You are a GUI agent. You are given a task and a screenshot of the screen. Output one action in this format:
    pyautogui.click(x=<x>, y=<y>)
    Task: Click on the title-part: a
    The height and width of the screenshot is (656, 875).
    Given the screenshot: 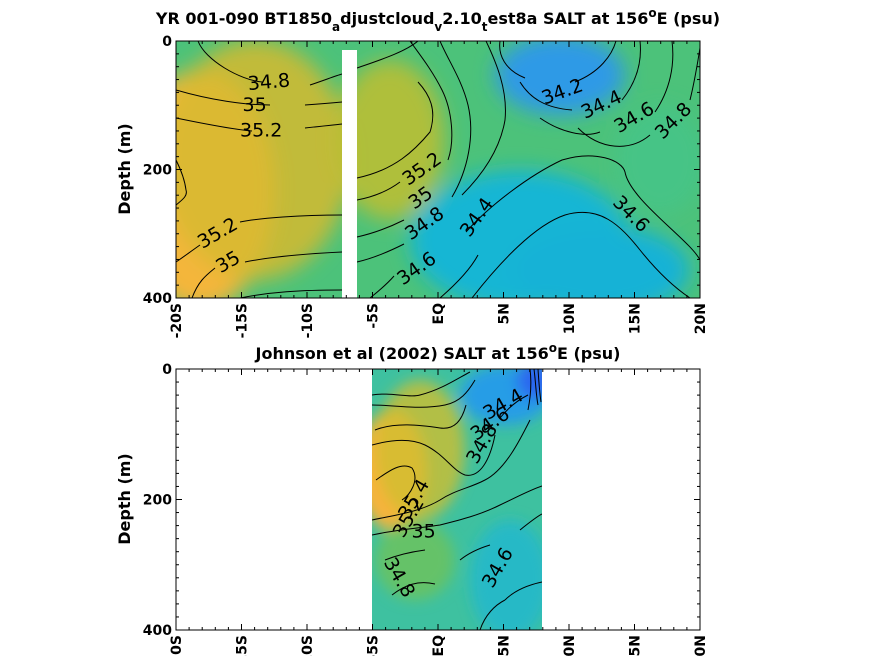 What is the action you would take?
    pyautogui.click(x=336, y=27)
    